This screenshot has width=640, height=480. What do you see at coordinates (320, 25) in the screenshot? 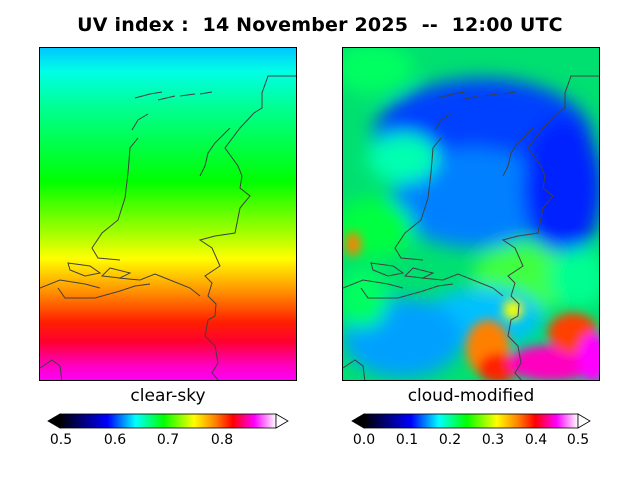
I see `figure-title: UV index : 14 November 2025 -- 12:00 UTC` at bounding box center [320, 25].